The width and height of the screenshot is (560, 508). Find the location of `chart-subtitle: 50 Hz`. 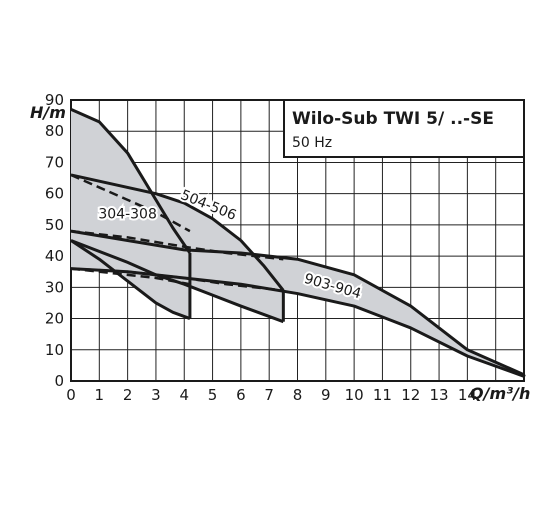

chart-subtitle: 50 Hz is located at coordinates (312, 143).